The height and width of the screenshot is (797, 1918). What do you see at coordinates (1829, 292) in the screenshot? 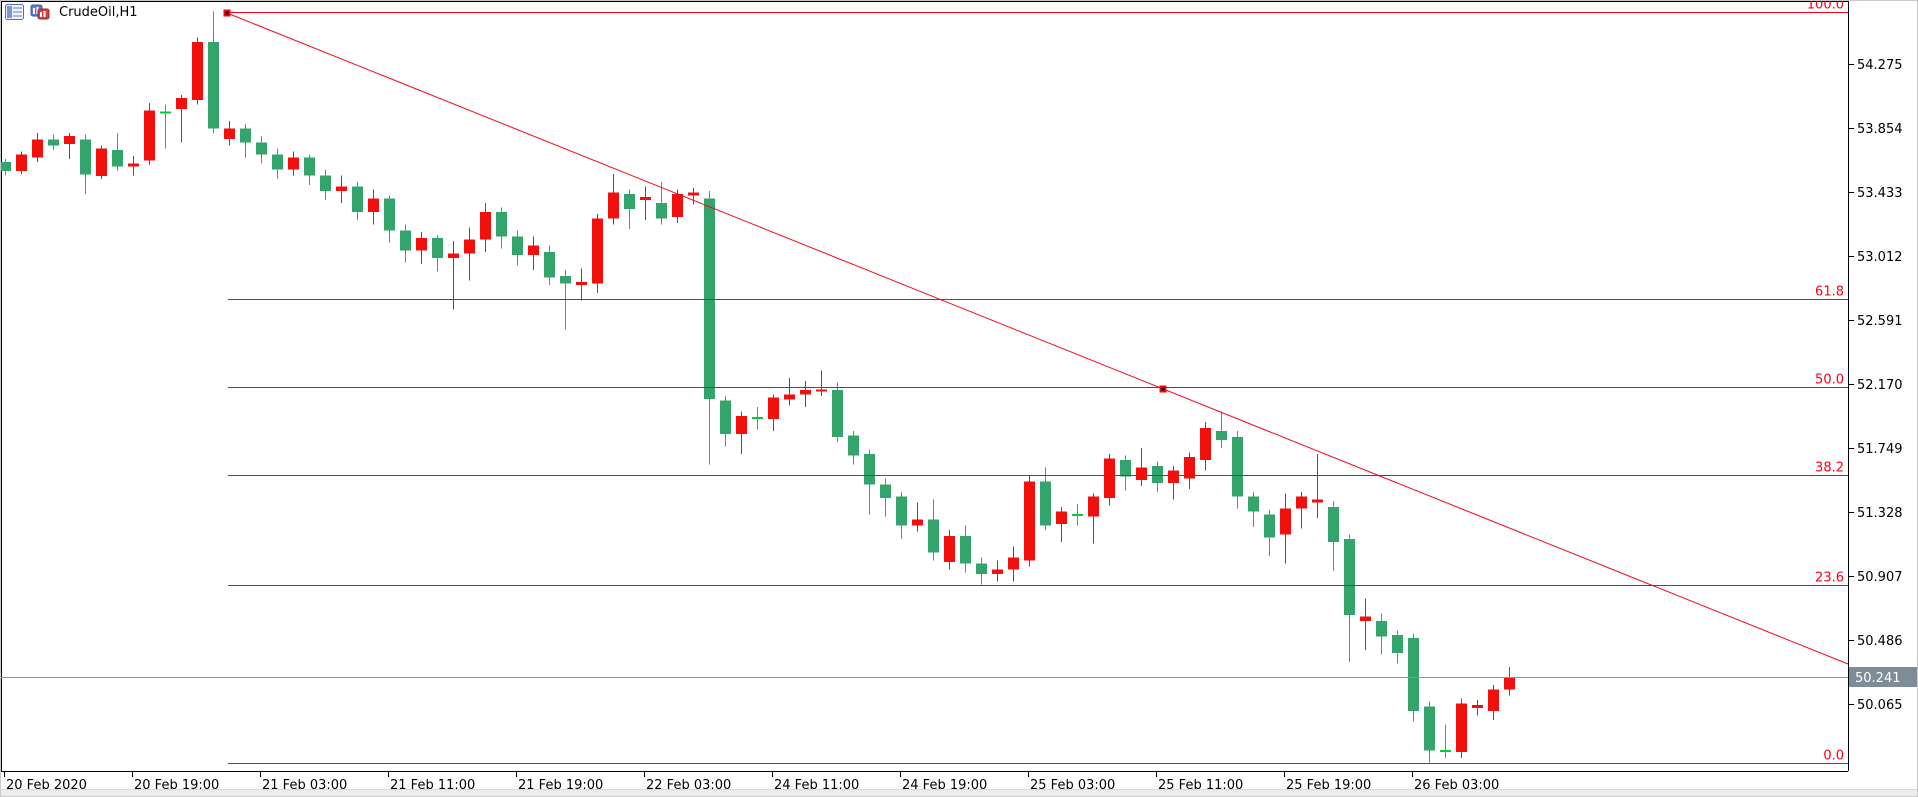
I see `fib-level-label: 61.8` at bounding box center [1829, 292].